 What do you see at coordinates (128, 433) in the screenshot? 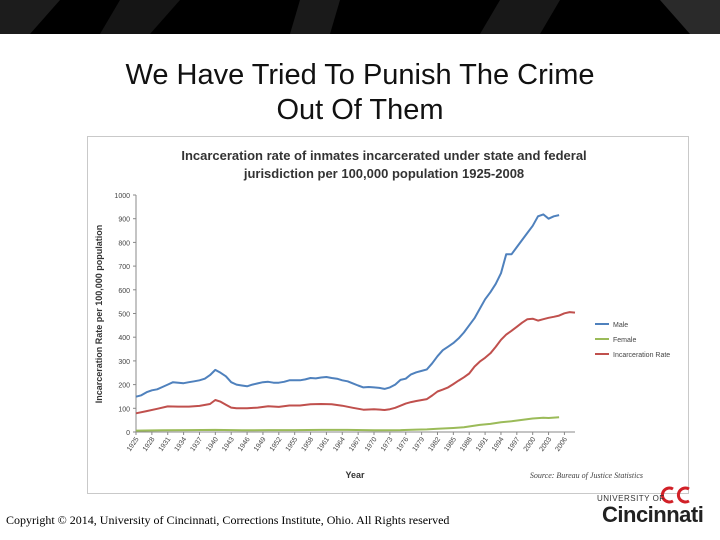
I see `y-tick-label: 0` at bounding box center [128, 433].